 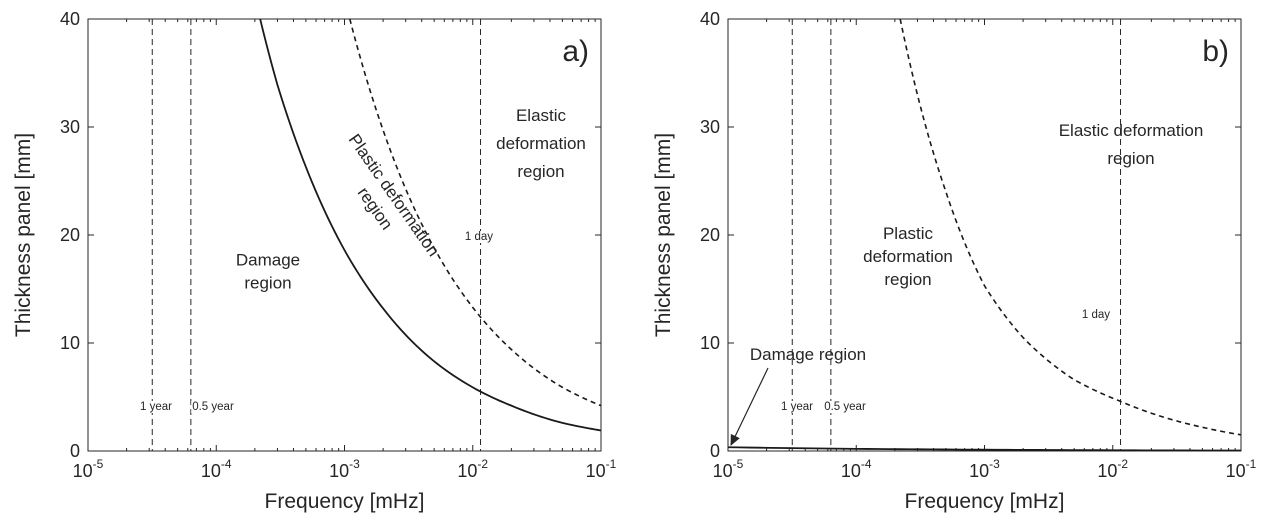 What do you see at coordinates (1215, 51) in the screenshot?
I see `panel-label: b)` at bounding box center [1215, 51].